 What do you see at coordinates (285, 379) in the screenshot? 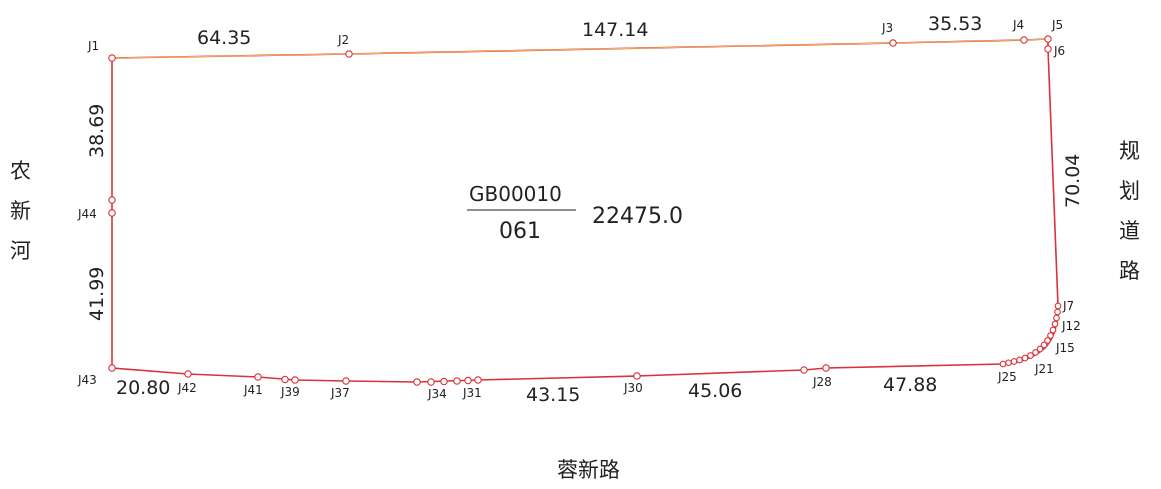
I see `vertex-J39` at bounding box center [285, 379].